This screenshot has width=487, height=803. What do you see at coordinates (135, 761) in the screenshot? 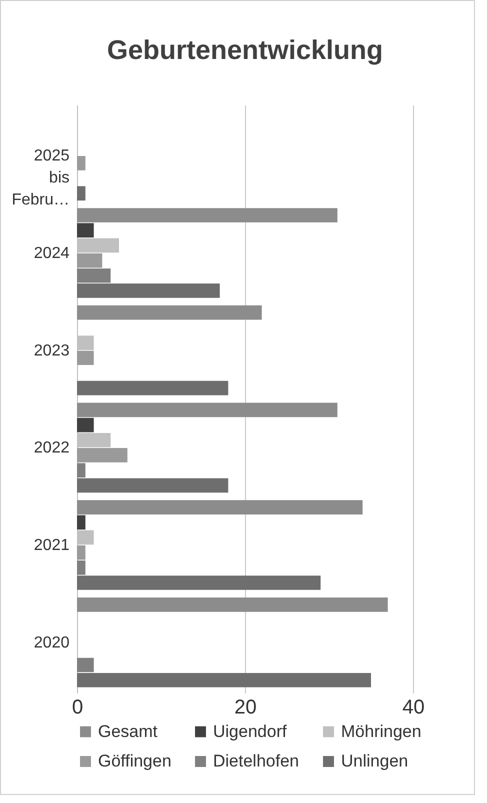
I see `legend-label: Göffingen` at bounding box center [135, 761].